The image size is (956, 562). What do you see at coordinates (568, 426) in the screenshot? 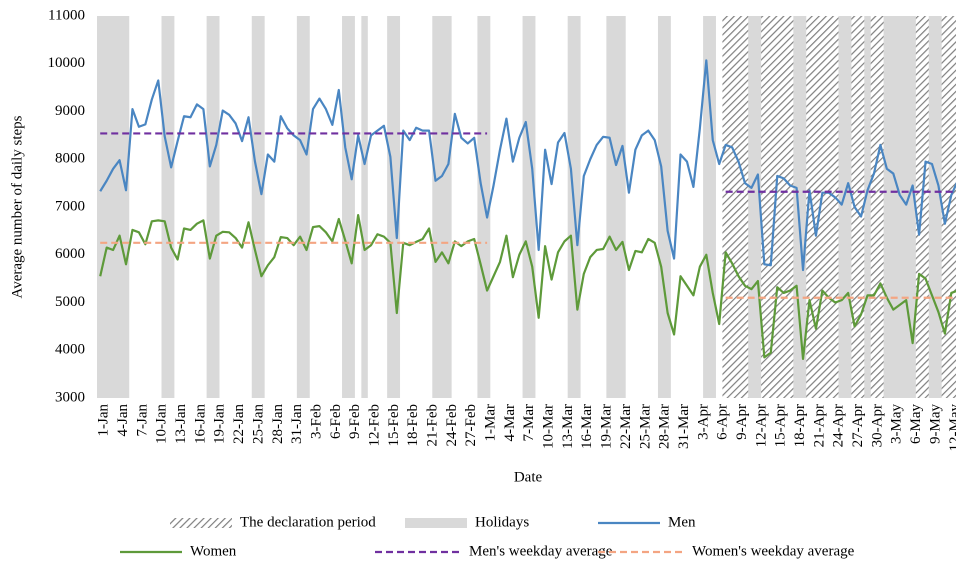
I see `x-tick-label: 13-Mar` at bounding box center [568, 426].